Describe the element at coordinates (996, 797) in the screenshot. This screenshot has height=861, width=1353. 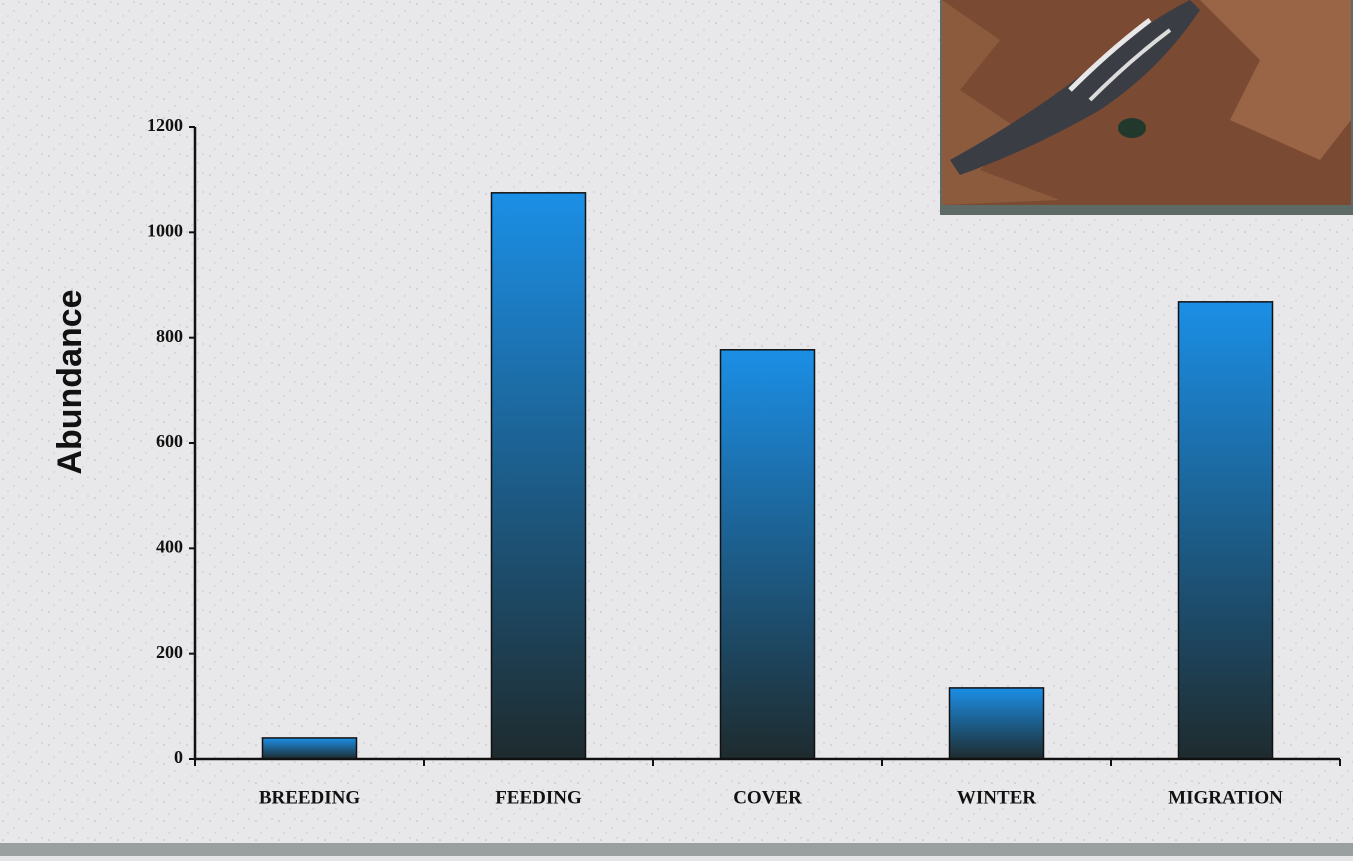
I see `x-tick-label: WINTER` at that location.